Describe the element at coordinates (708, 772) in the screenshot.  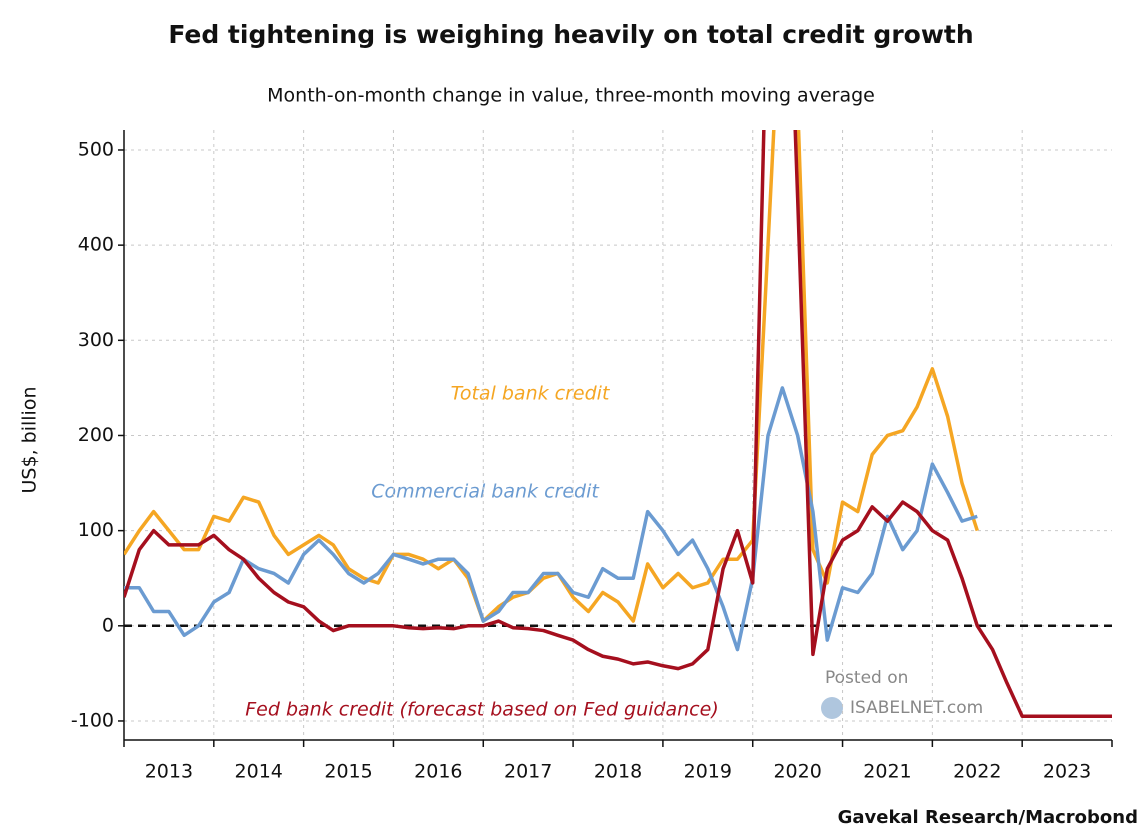
I see `x-tick-label: 2019` at that location.